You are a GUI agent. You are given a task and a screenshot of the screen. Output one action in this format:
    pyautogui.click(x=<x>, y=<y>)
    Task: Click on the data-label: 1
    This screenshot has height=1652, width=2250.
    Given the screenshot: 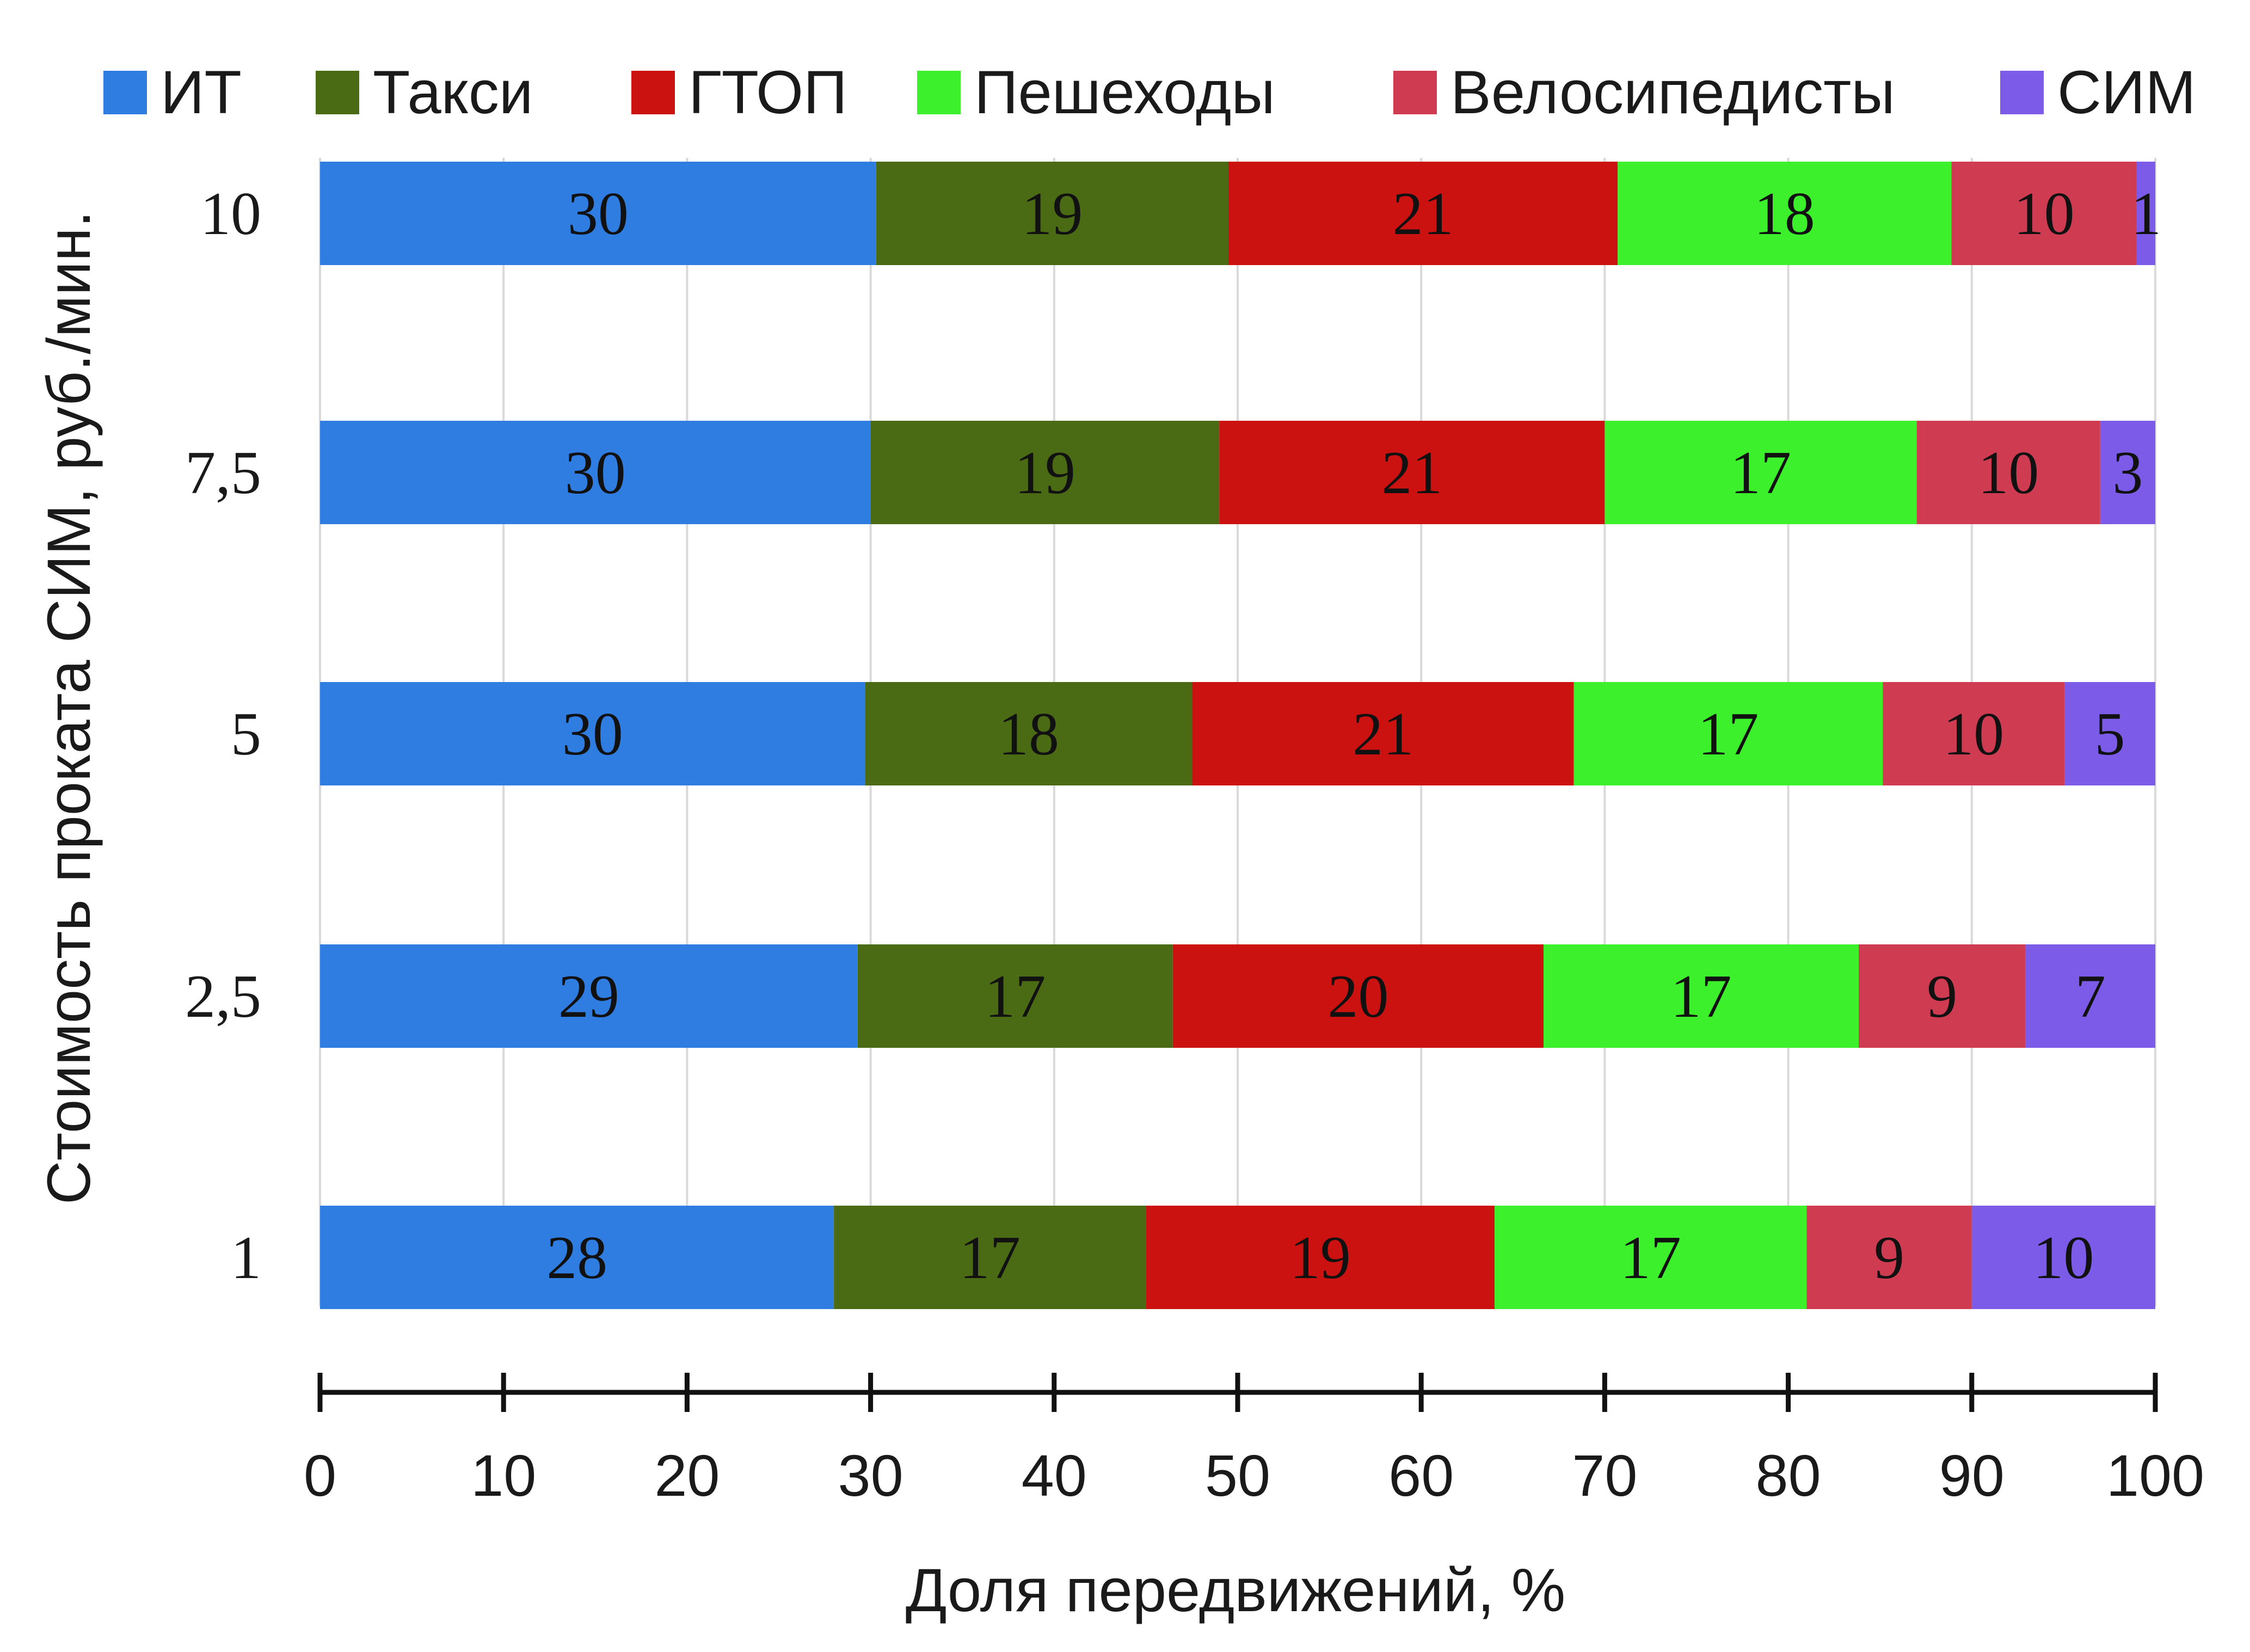 What is the action you would take?
    pyautogui.click(x=2146, y=214)
    